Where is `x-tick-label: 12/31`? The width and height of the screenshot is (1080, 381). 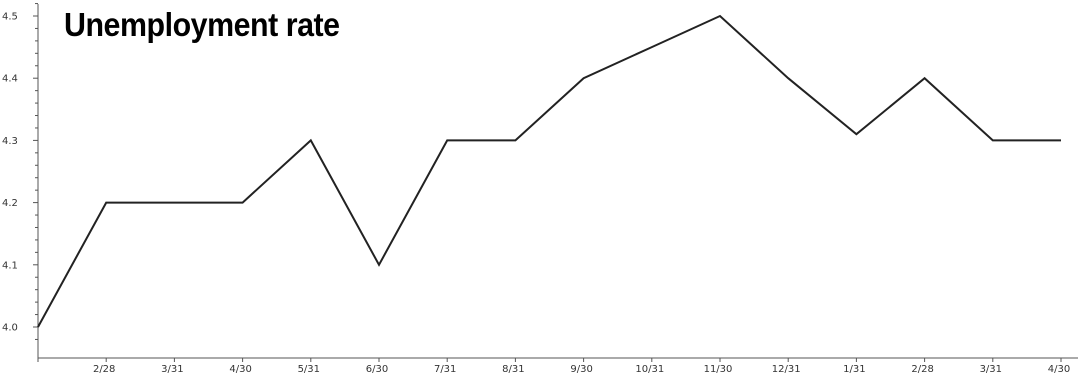
x-tick-label: 12/31 is located at coordinates (786, 369).